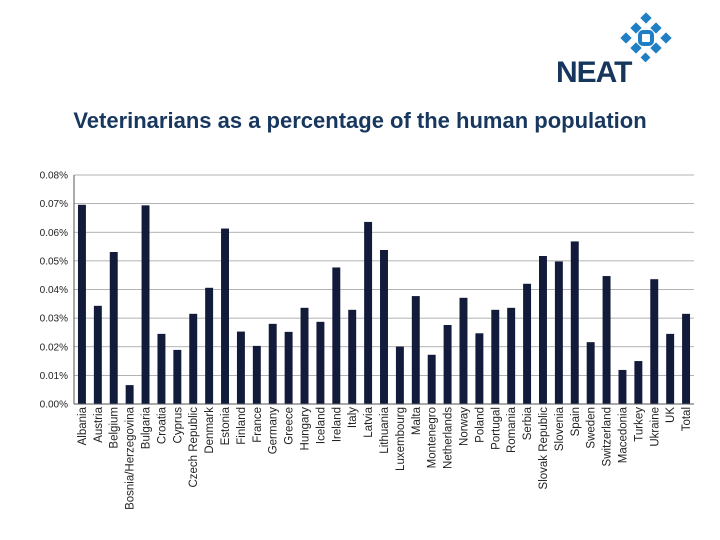  Describe the element at coordinates (210, 430) in the screenshot. I see `x-tick-label: Denmark` at that location.